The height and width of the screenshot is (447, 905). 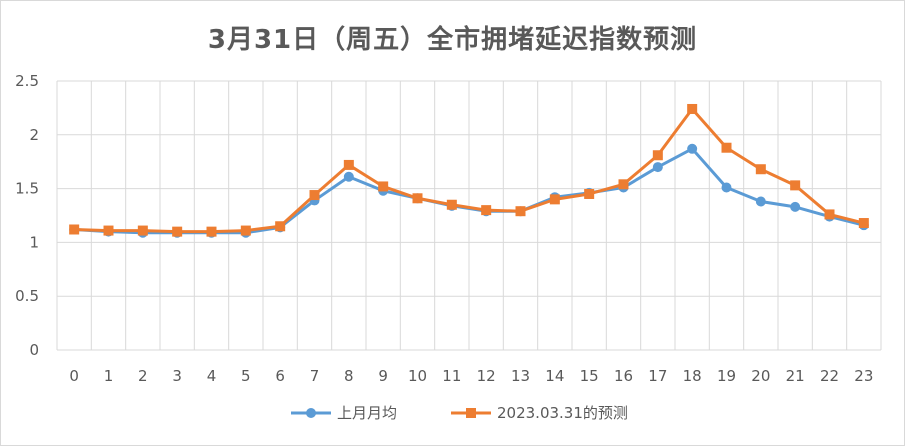 I want to click on y-tick-label: 0.5, so click(x=27, y=296).